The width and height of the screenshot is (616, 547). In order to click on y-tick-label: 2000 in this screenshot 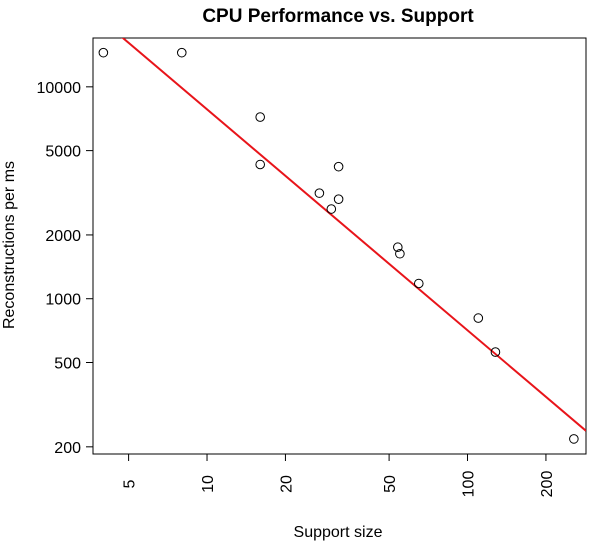, I will do `click(63, 236)`.